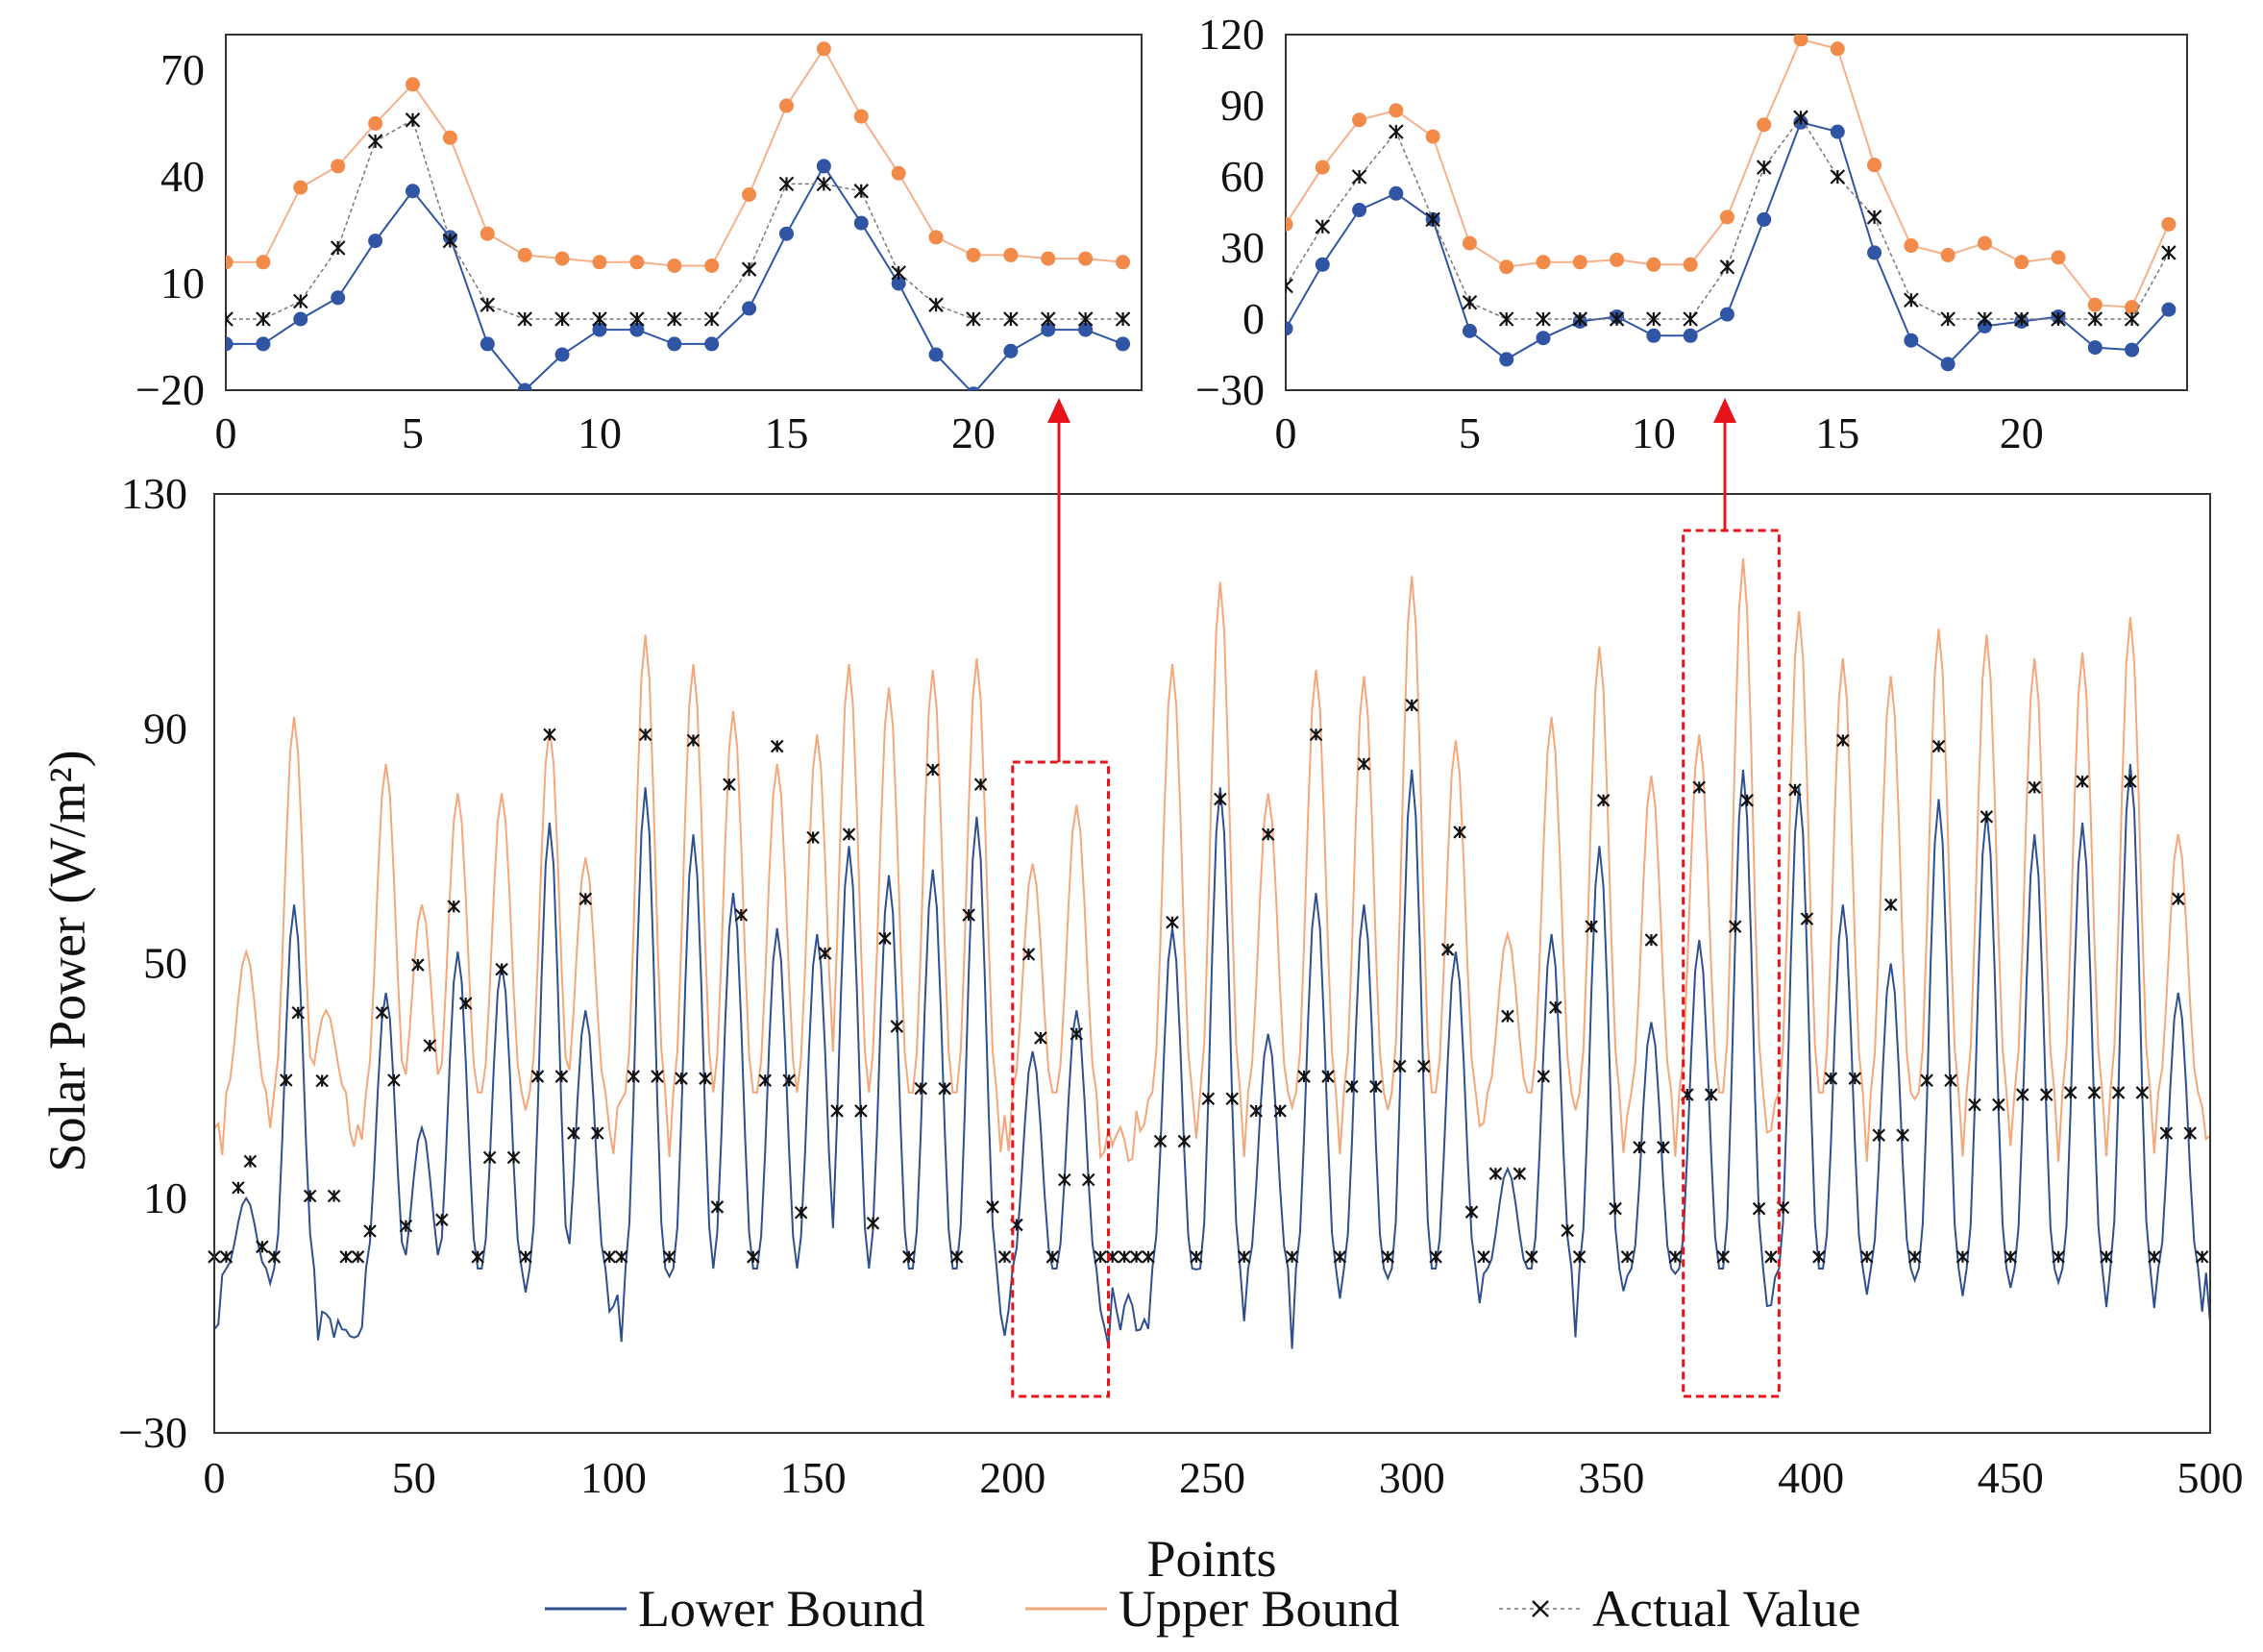  I want to click on inset-y-tick-label: 90, so click(1242, 105).